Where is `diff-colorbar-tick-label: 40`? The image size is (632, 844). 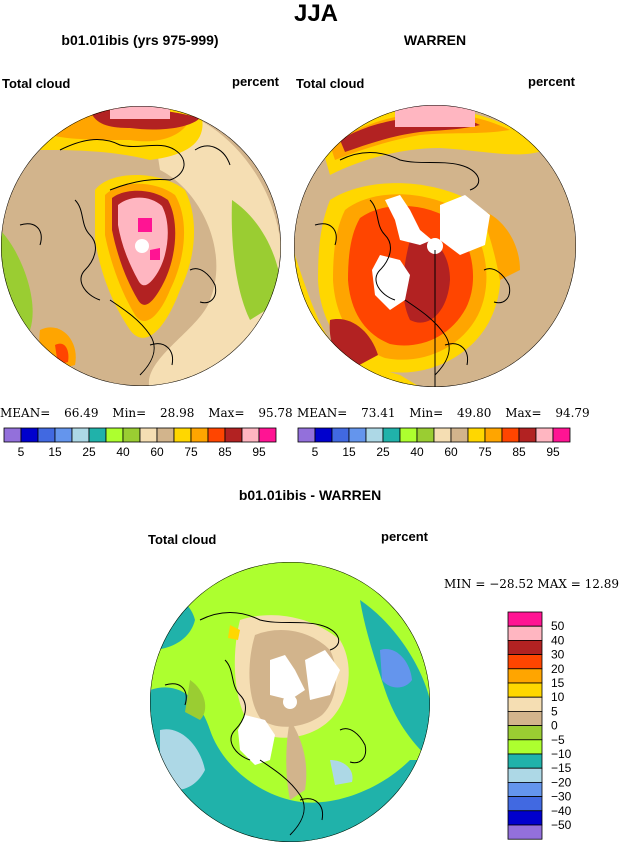 diff-colorbar-tick-label: 40 is located at coordinates (558, 640).